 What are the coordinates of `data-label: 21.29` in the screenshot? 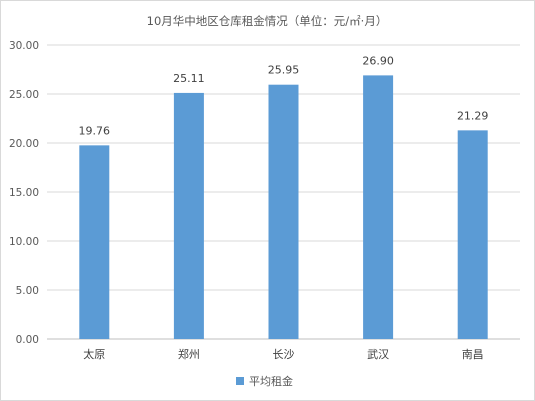 It's located at (473, 115).